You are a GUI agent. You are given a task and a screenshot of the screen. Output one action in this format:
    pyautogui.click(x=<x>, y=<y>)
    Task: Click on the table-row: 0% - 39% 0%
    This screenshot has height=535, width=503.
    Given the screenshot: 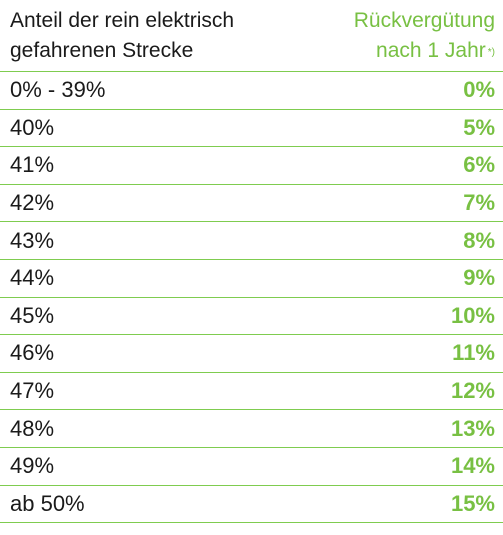 What is the action you would take?
    pyautogui.click(x=251, y=91)
    